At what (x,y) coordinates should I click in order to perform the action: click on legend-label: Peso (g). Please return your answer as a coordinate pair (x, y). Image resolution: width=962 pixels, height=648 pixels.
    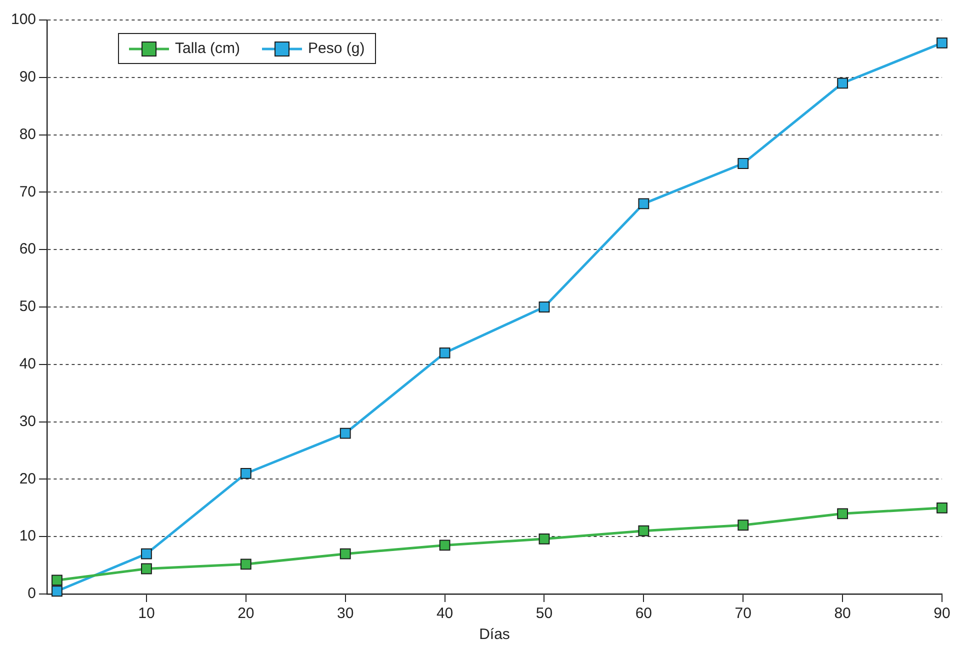
    Looking at the image, I should click on (336, 48).